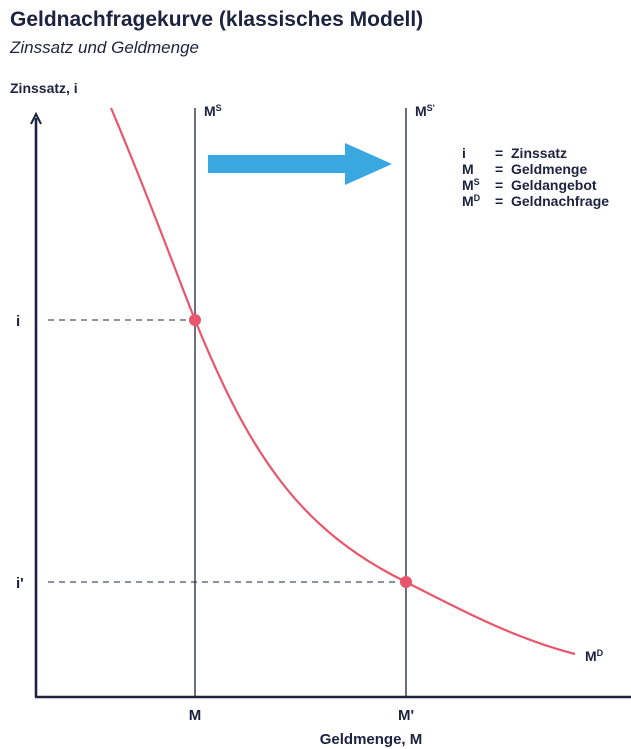  I want to click on x-tick-m: M, so click(195, 715).